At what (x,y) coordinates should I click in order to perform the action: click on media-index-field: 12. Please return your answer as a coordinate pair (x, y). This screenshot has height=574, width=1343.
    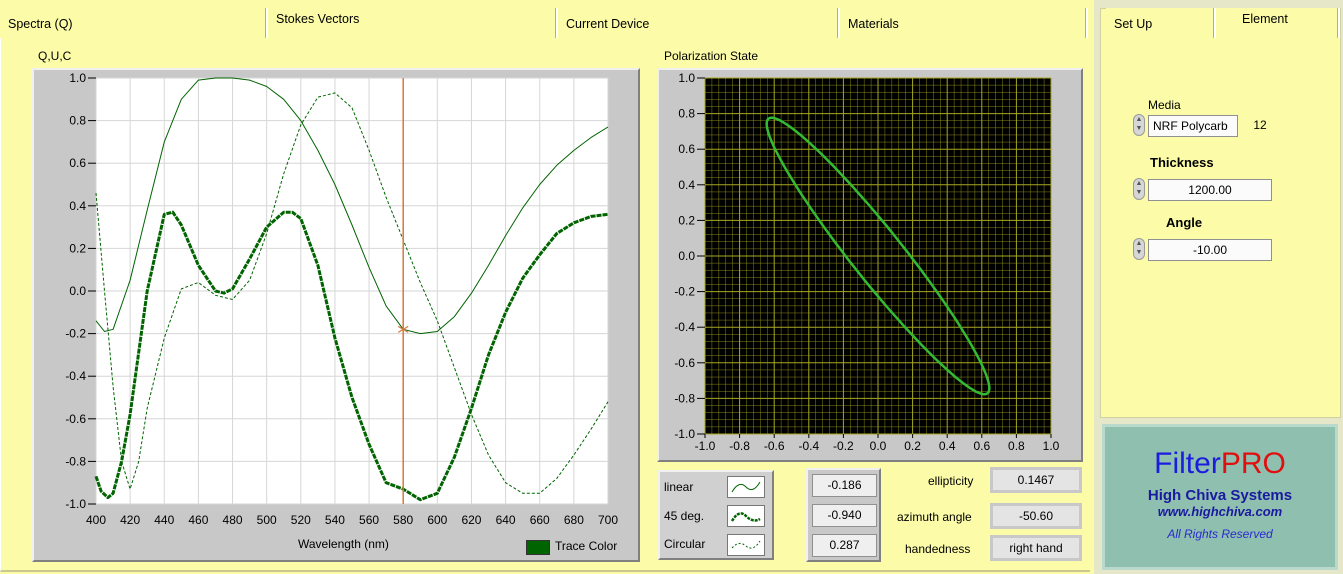
    Looking at the image, I should click on (1260, 126).